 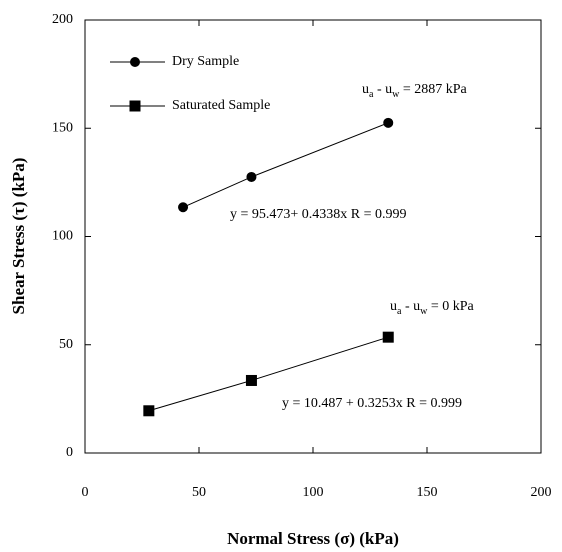 What do you see at coordinates (18, 236) in the screenshot?
I see `y-axis-title: Shear Stress (τ) (kPa)` at bounding box center [18, 236].